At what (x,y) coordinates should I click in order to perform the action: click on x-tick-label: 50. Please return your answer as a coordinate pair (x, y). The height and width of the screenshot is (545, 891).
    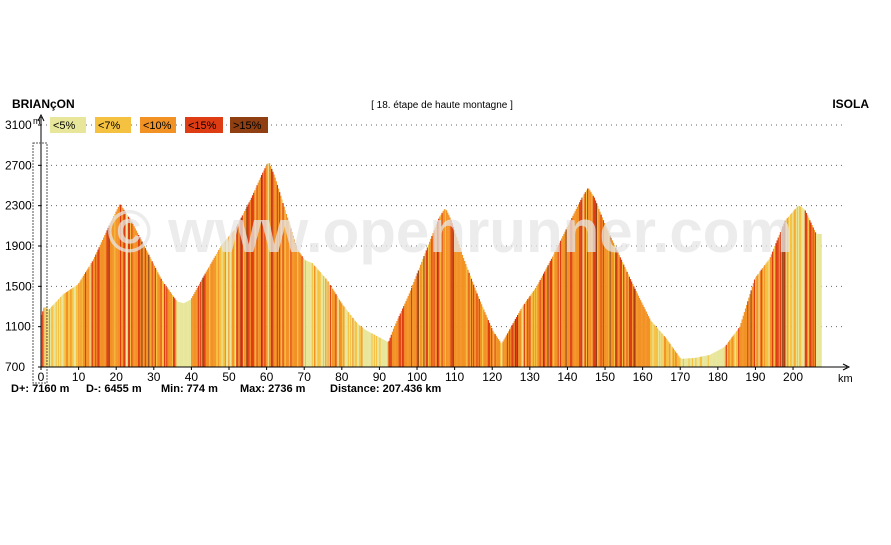
    Looking at the image, I should click on (229, 377).